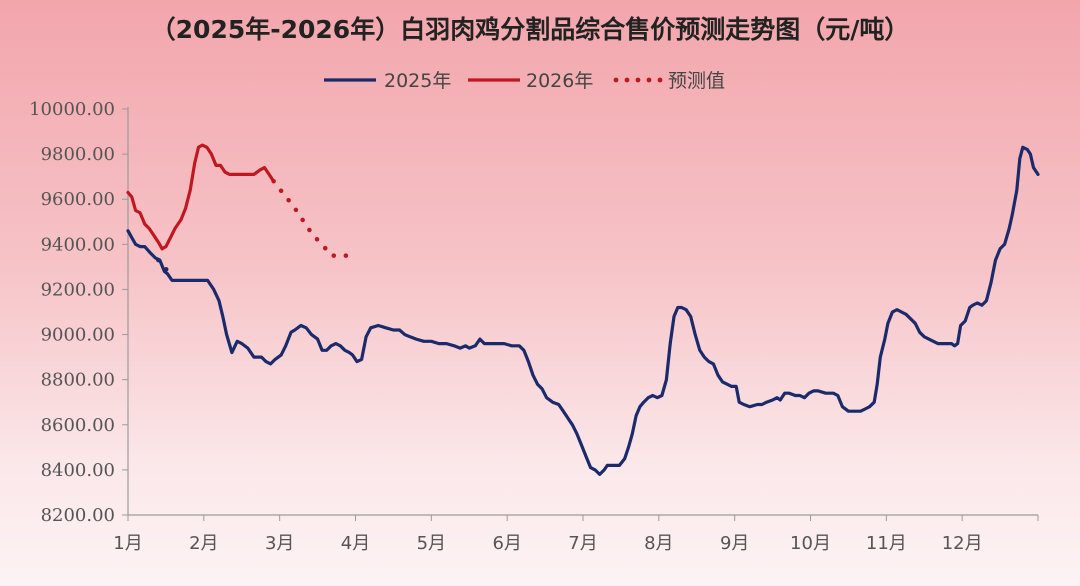 The width and height of the screenshot is (1080, 586). Describe the element at coordinates (355, 543) in the screenshot. I see `x-tick-label: 4月` at that location.